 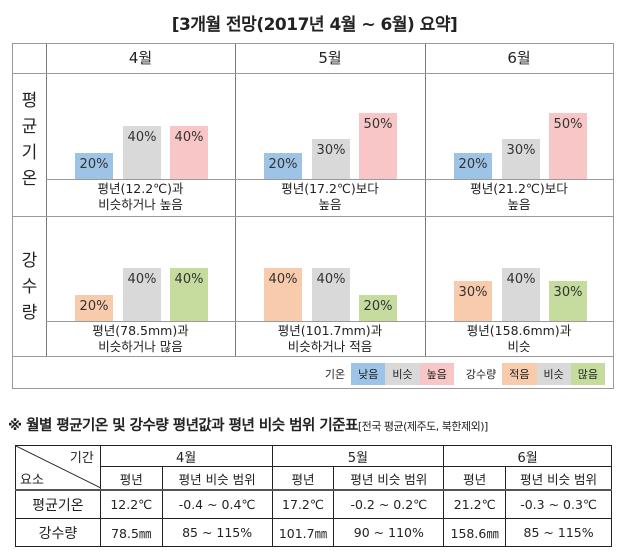 What do you see at coordinates (32, 480) in the screenshot?
I see `corner-bottom-label: 요소` at bounding box center [32, 480].